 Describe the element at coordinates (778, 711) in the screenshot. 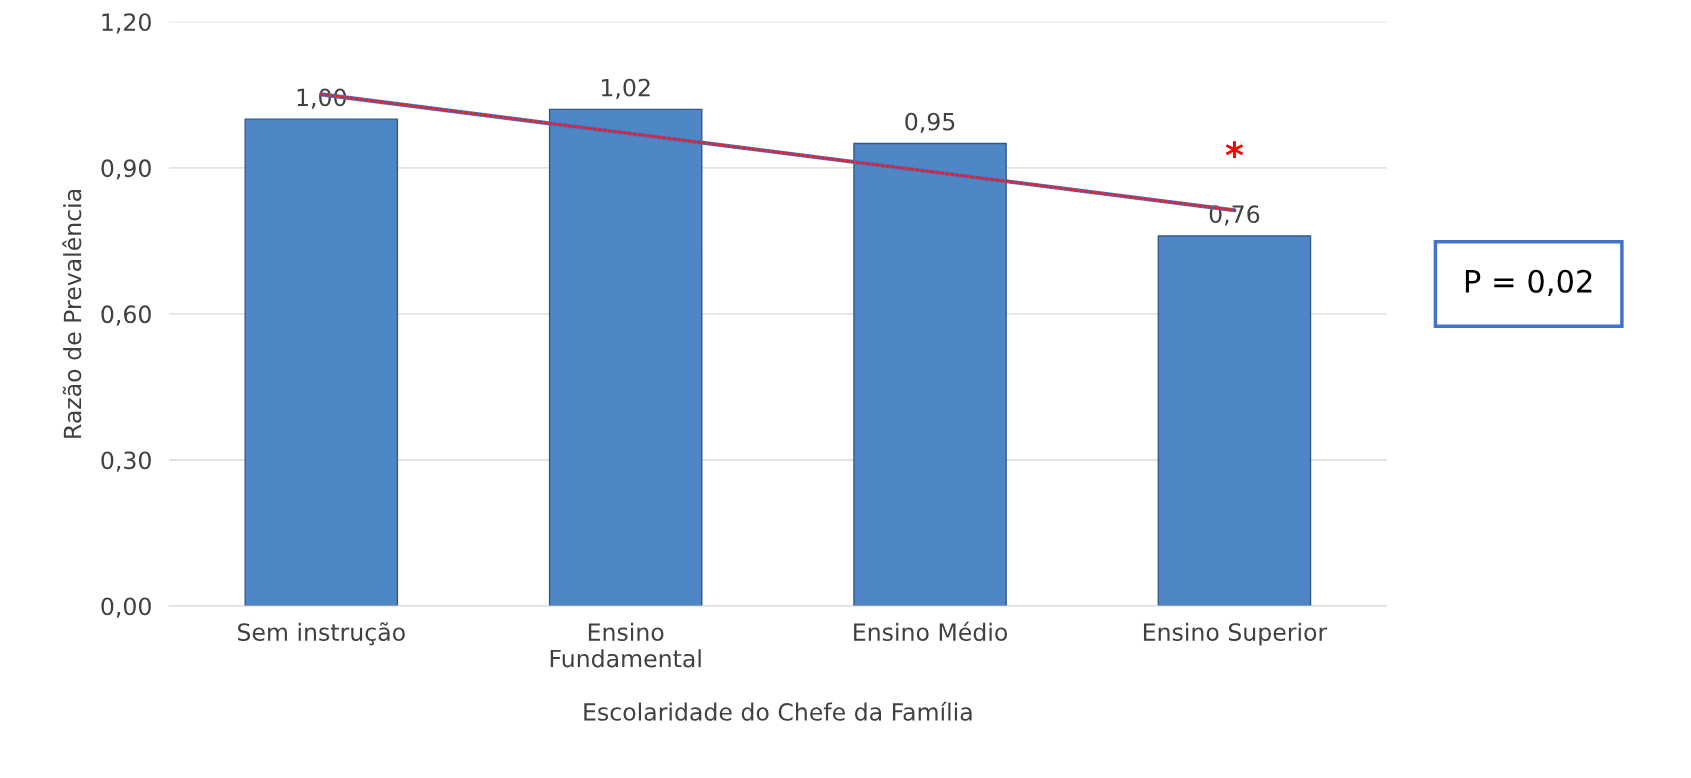

I see `x-axis-title: Escolaridade do Chefe da Família` at that location.